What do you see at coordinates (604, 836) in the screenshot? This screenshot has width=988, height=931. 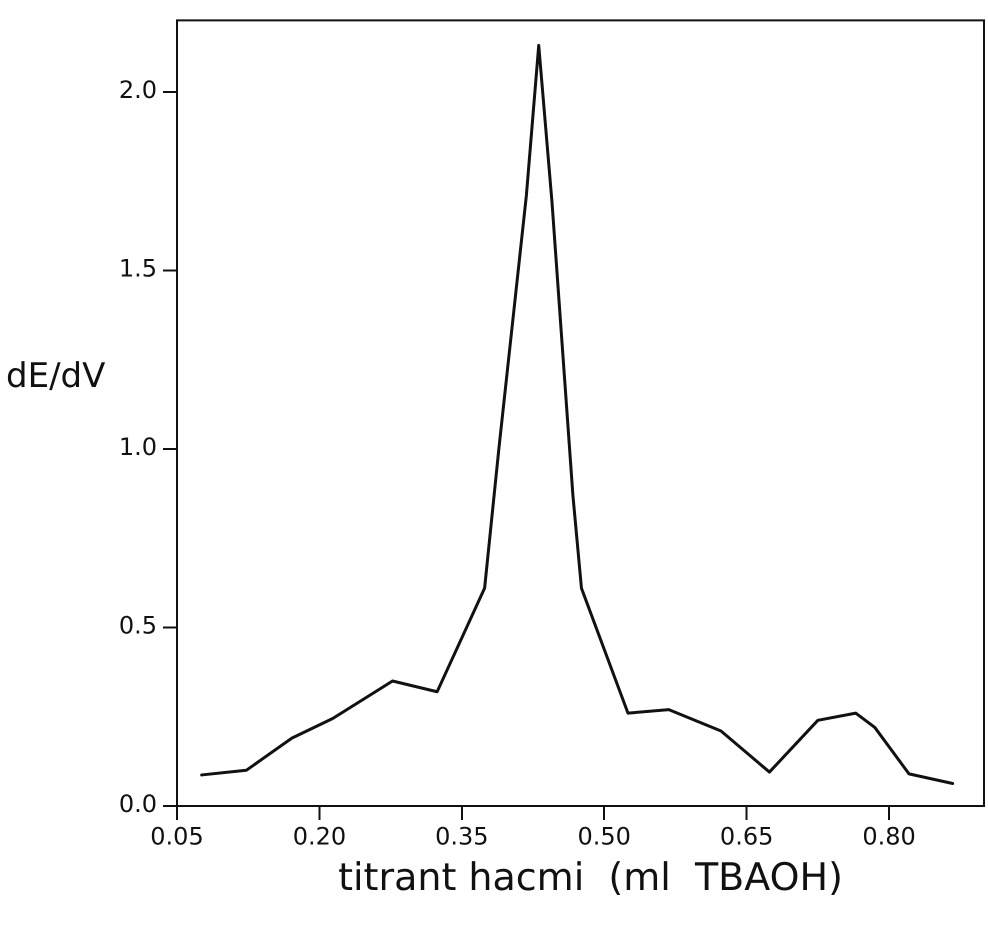 I see `x-tick-label: 0.50` at bounding box center [604, 836].